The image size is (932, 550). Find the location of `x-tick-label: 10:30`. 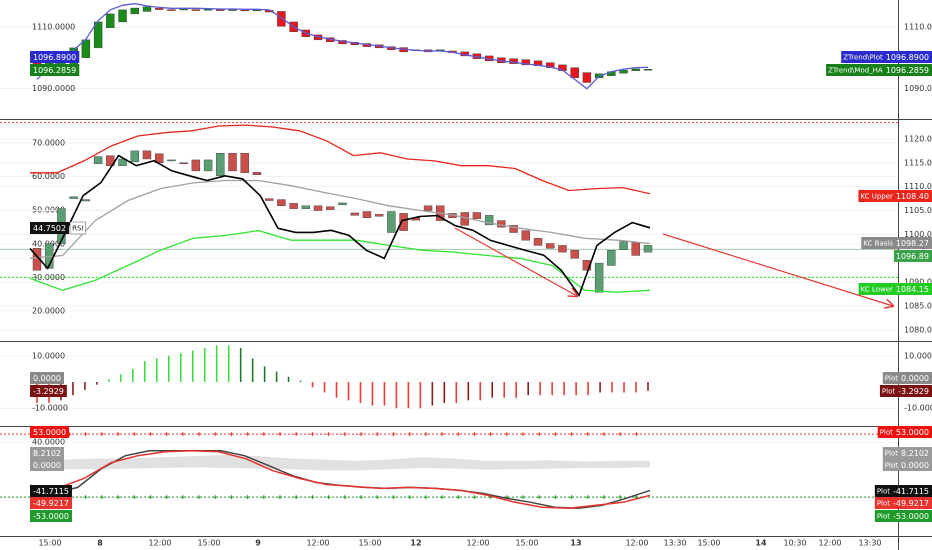

x-tick-label: 10:30 is located at coordinates (794, 543).